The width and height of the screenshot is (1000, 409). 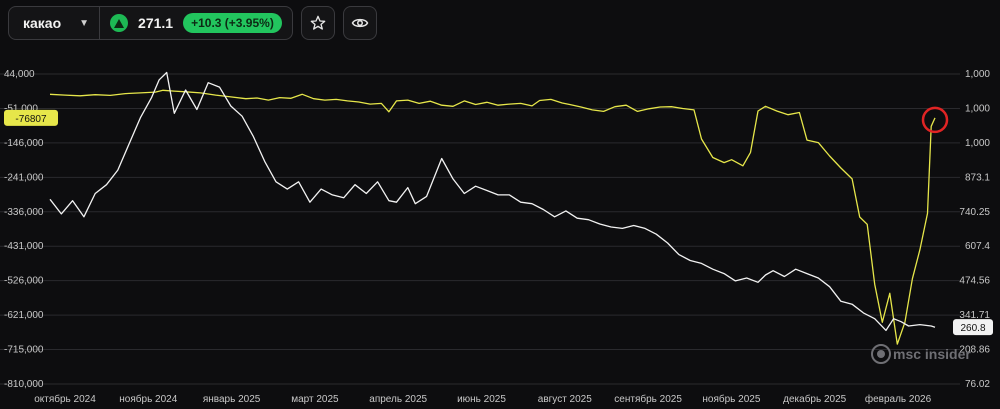 I want to click on x-axis-tick: октябрь 2024, so click(x=65, y=399).